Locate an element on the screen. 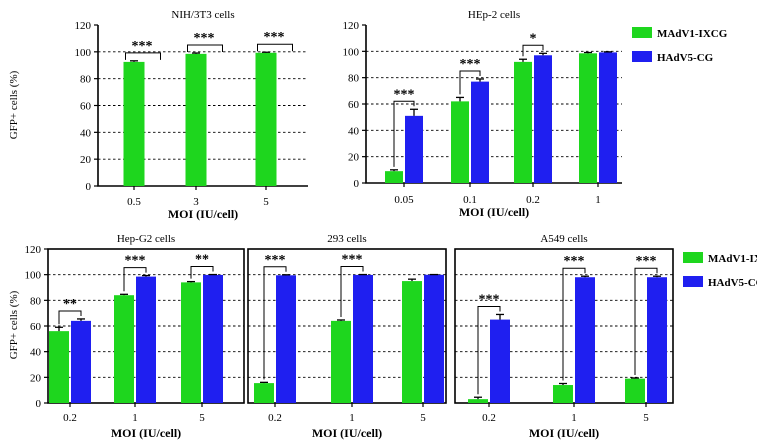 This screenshot has width=757, height=445. x-tick-label: 0.05 is located at coordinates (404, 200).